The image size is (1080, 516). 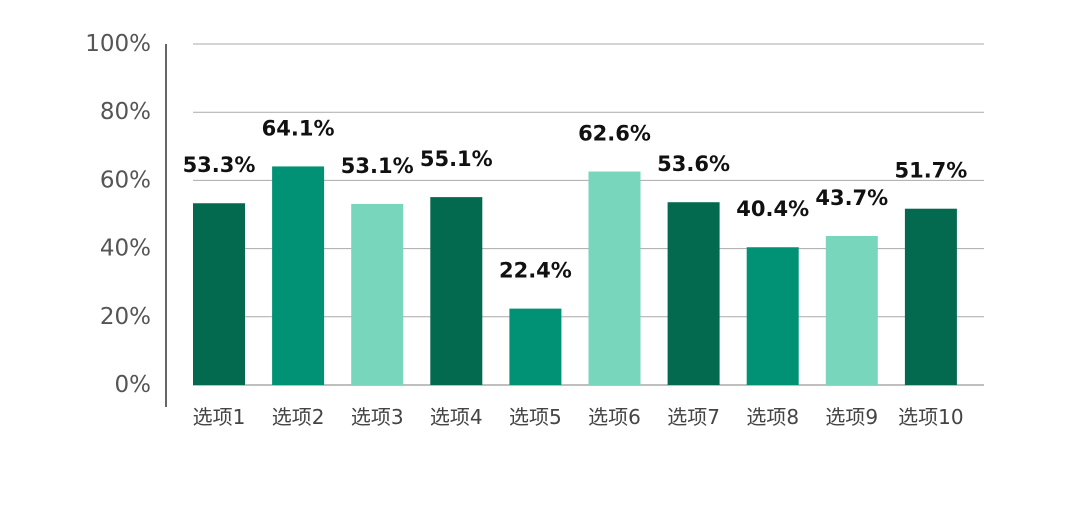 What do you see at coordinates (125, 249) in the screenshot?
I see `y-tick-label: 40%` at bounding box center [125, 249].